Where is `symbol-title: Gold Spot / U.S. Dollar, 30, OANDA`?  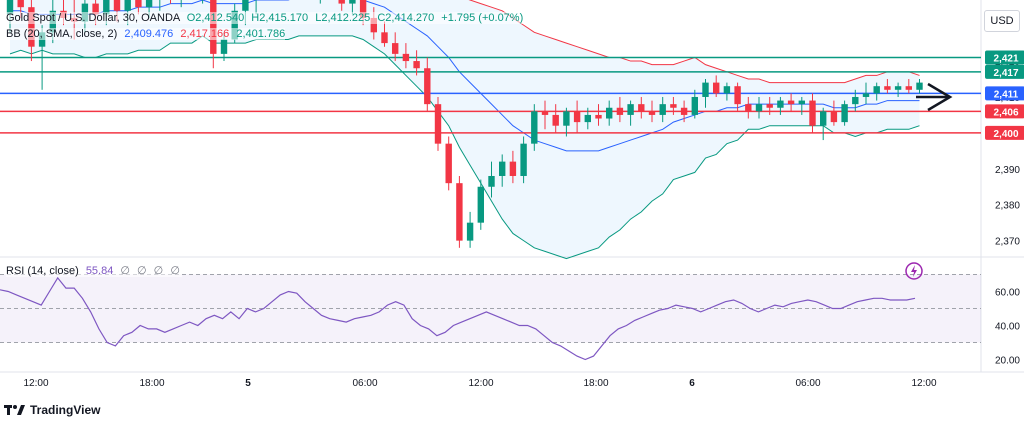 symbol-title: Gold Spot / U.S. Dollar, 30, OANDA is located at coordinates (93, 18).